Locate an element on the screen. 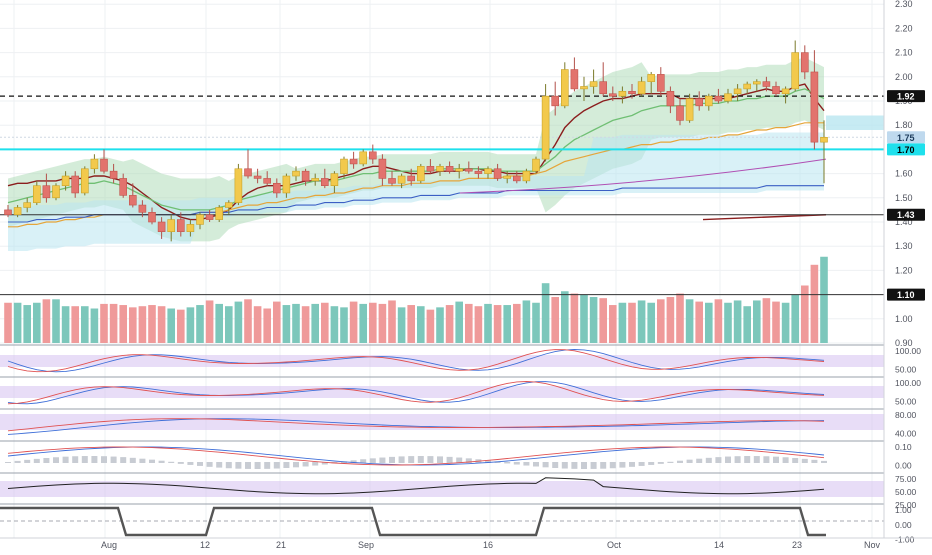 The height and width of the screenshot is (555, 932). projected-maroon-line is located at coordinates (764, 217).